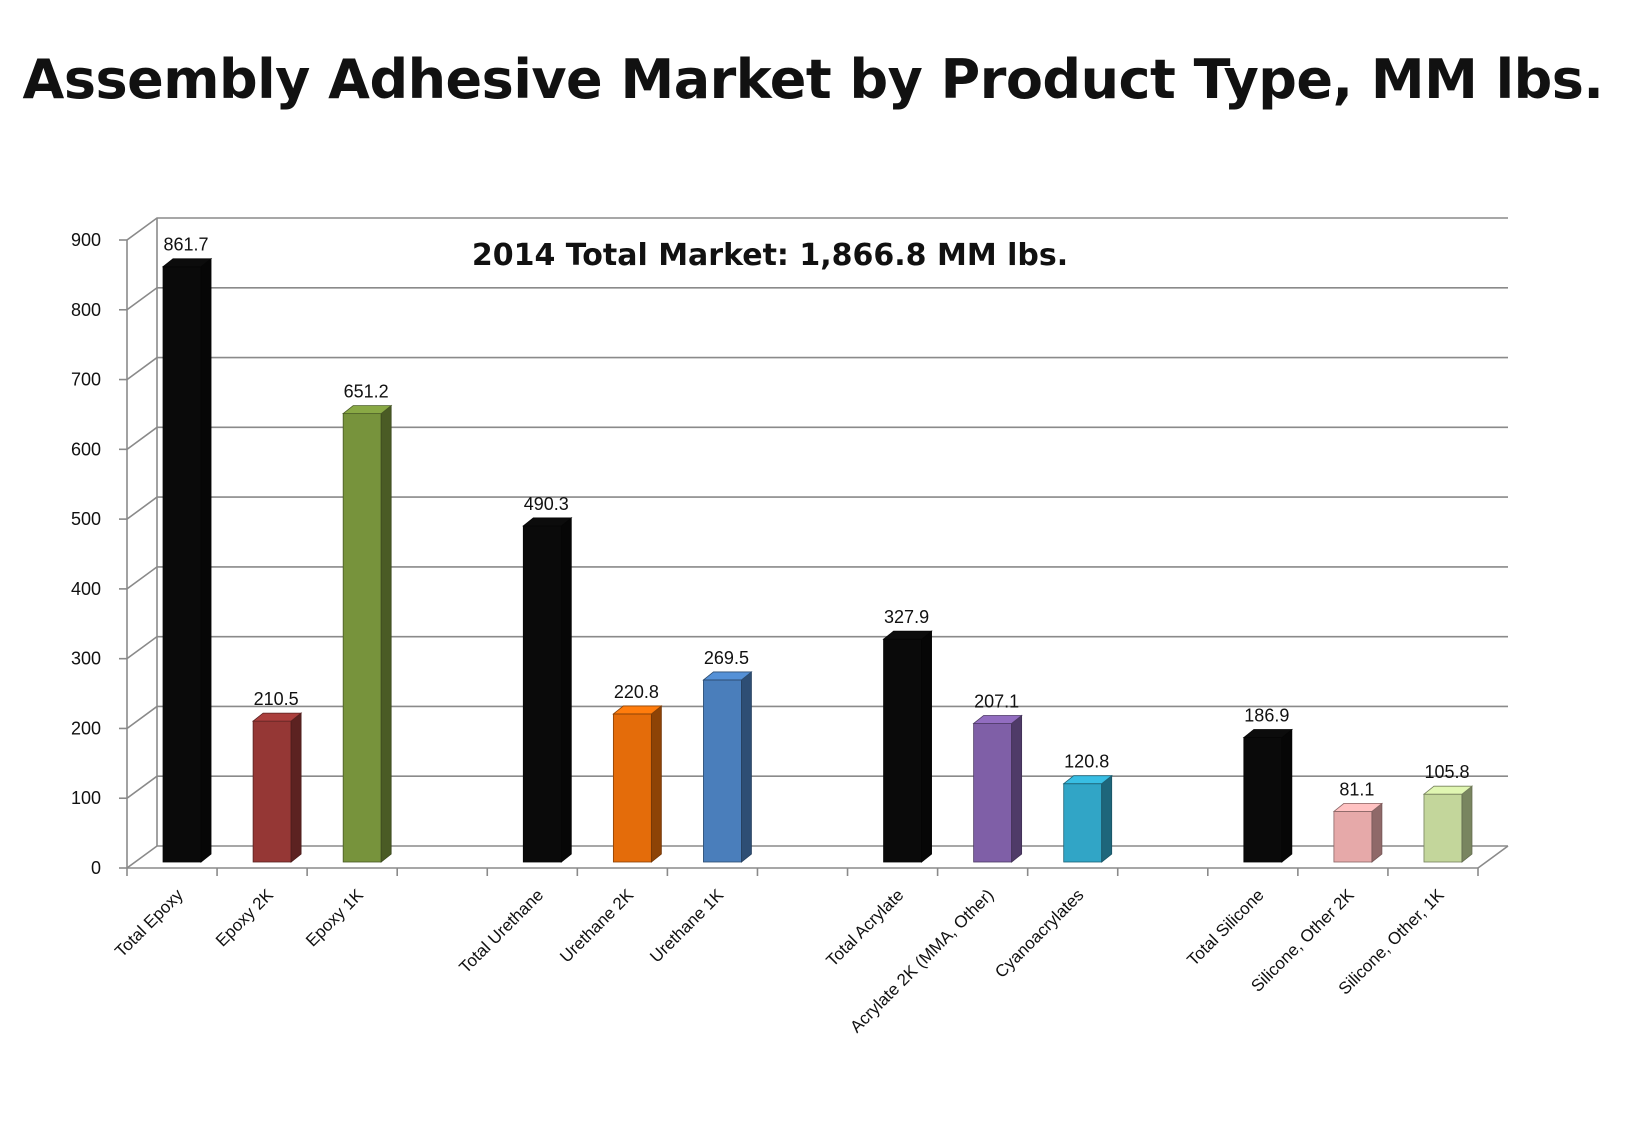 The image size is (1626, 1148). What do you see at coordinates (906, 617) in the screenshot?
I see `data-label: 327.9` at bounding box center [906, 617].